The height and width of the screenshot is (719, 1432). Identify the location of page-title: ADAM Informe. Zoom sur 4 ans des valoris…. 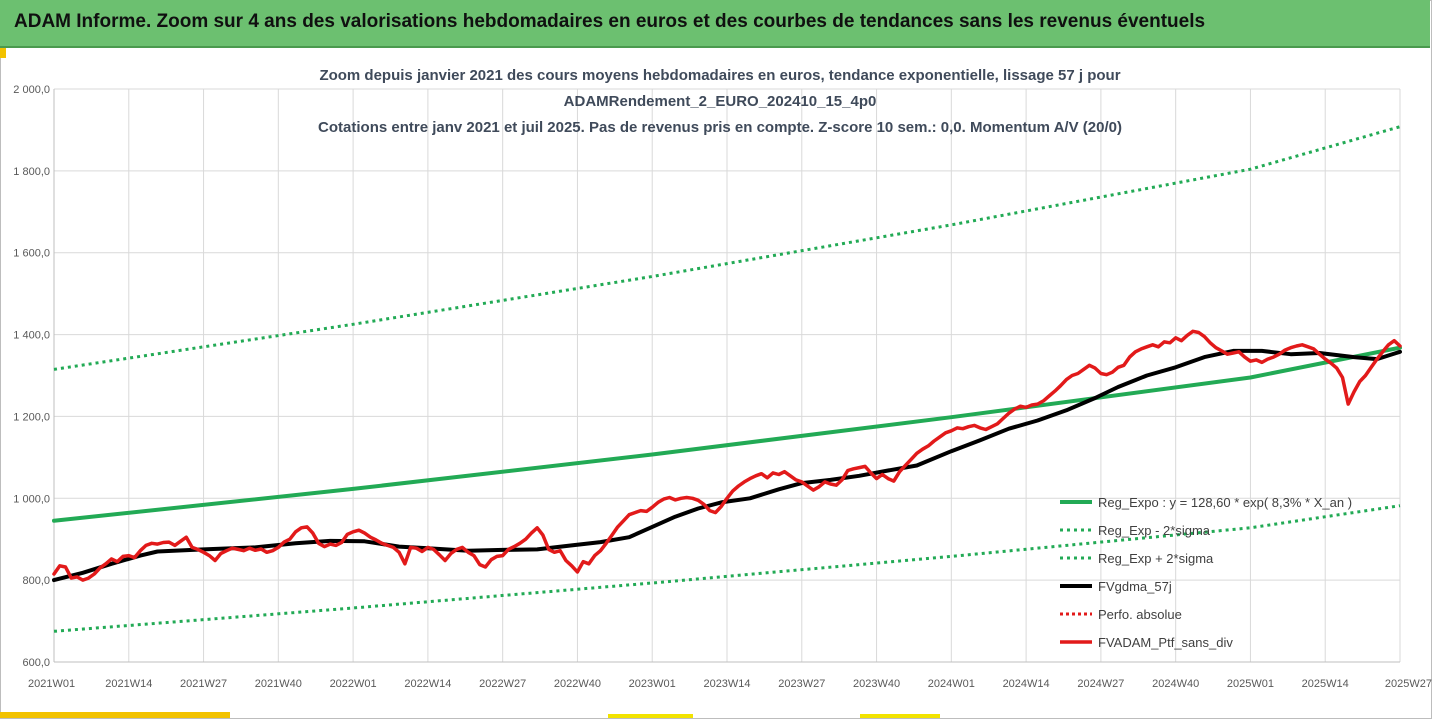
(610, 21).